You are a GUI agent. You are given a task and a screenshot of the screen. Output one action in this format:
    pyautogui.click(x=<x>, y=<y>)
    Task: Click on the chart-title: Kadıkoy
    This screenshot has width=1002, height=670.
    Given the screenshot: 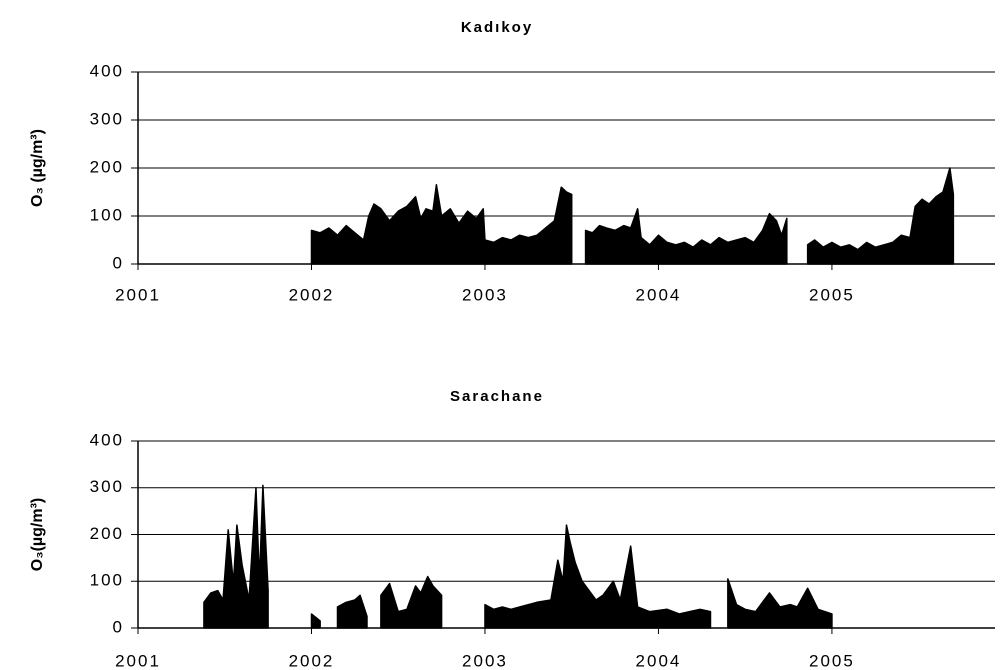 What is the action you would take?
    pyautogui.click(x=497, y=27)
    